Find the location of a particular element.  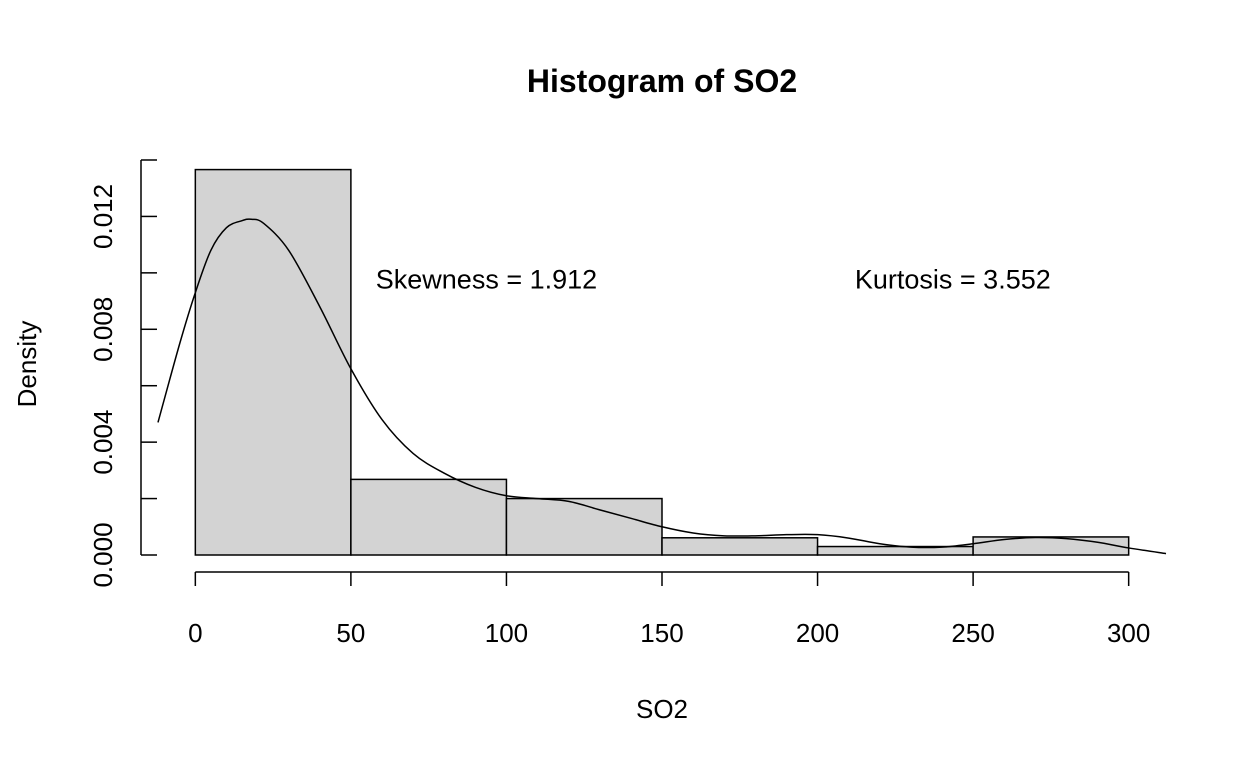

x-tick-label-3: 150 is located at coordinates (661, 633).